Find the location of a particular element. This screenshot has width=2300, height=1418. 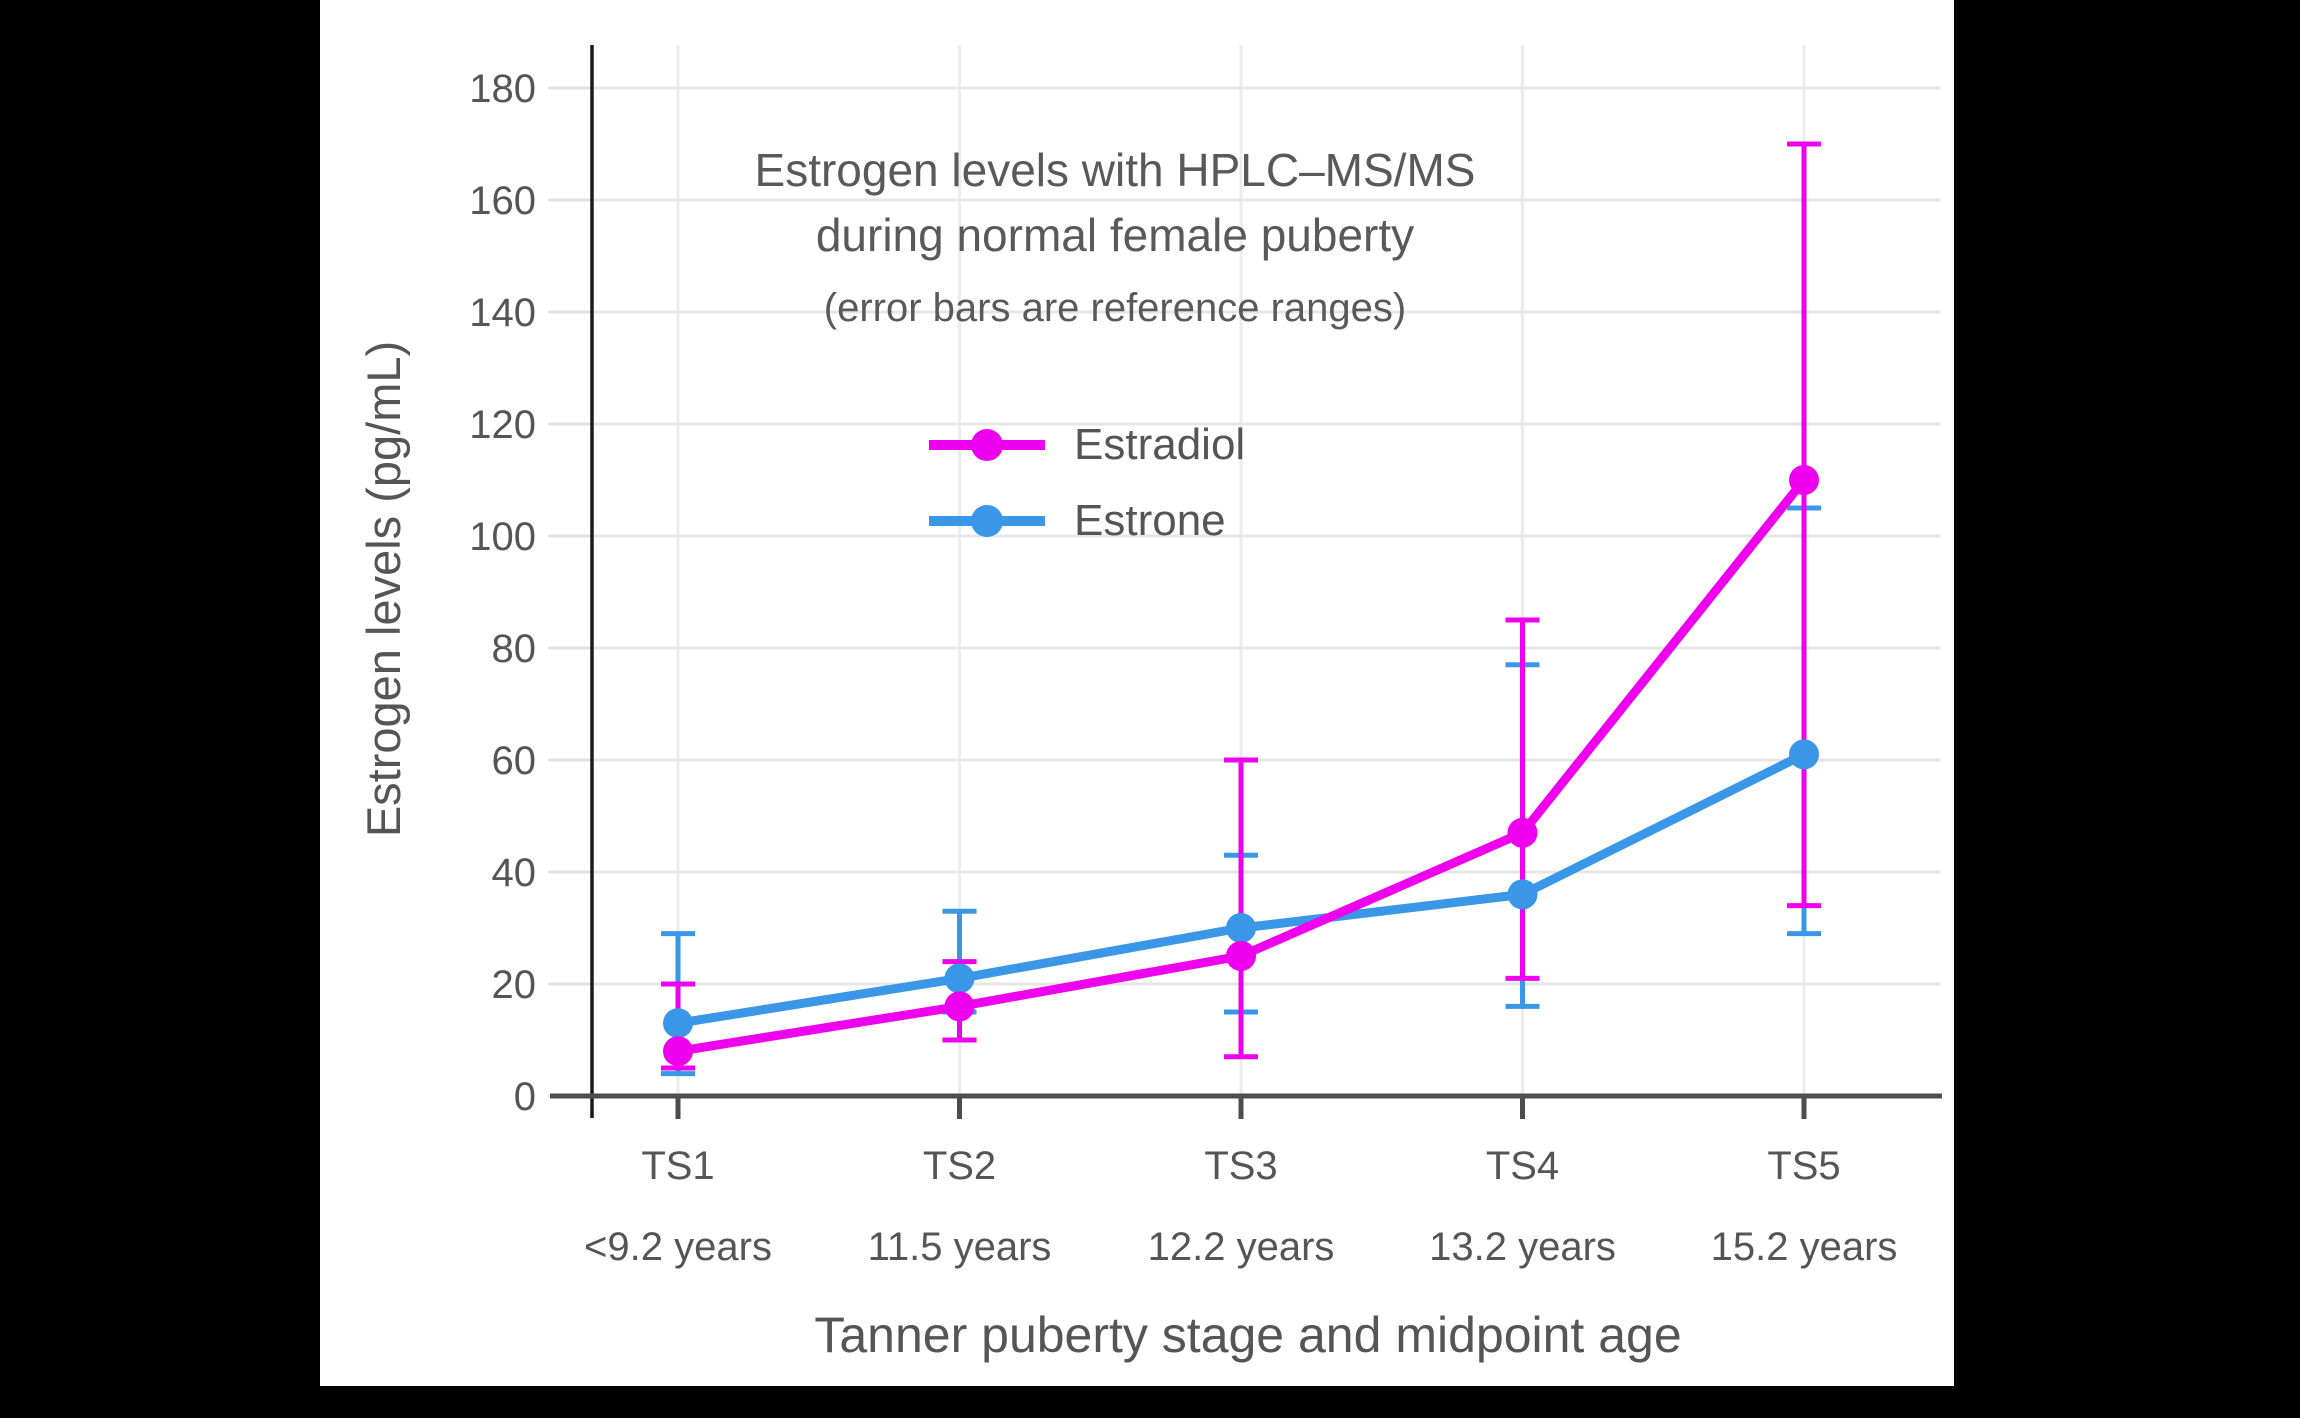

x-age-label-TS2: 11.5 years is located at coordinates (960, 1247).